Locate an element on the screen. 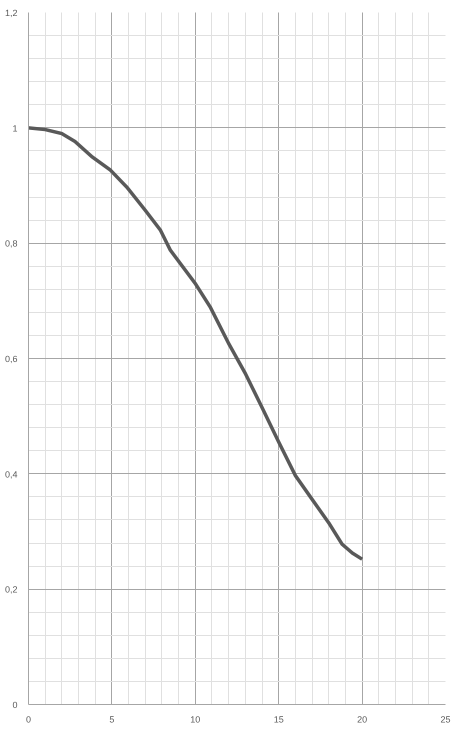 The width and height of the screenshot is (461, 732). x-tick-label: 10 is located at coordinates (195, 719).